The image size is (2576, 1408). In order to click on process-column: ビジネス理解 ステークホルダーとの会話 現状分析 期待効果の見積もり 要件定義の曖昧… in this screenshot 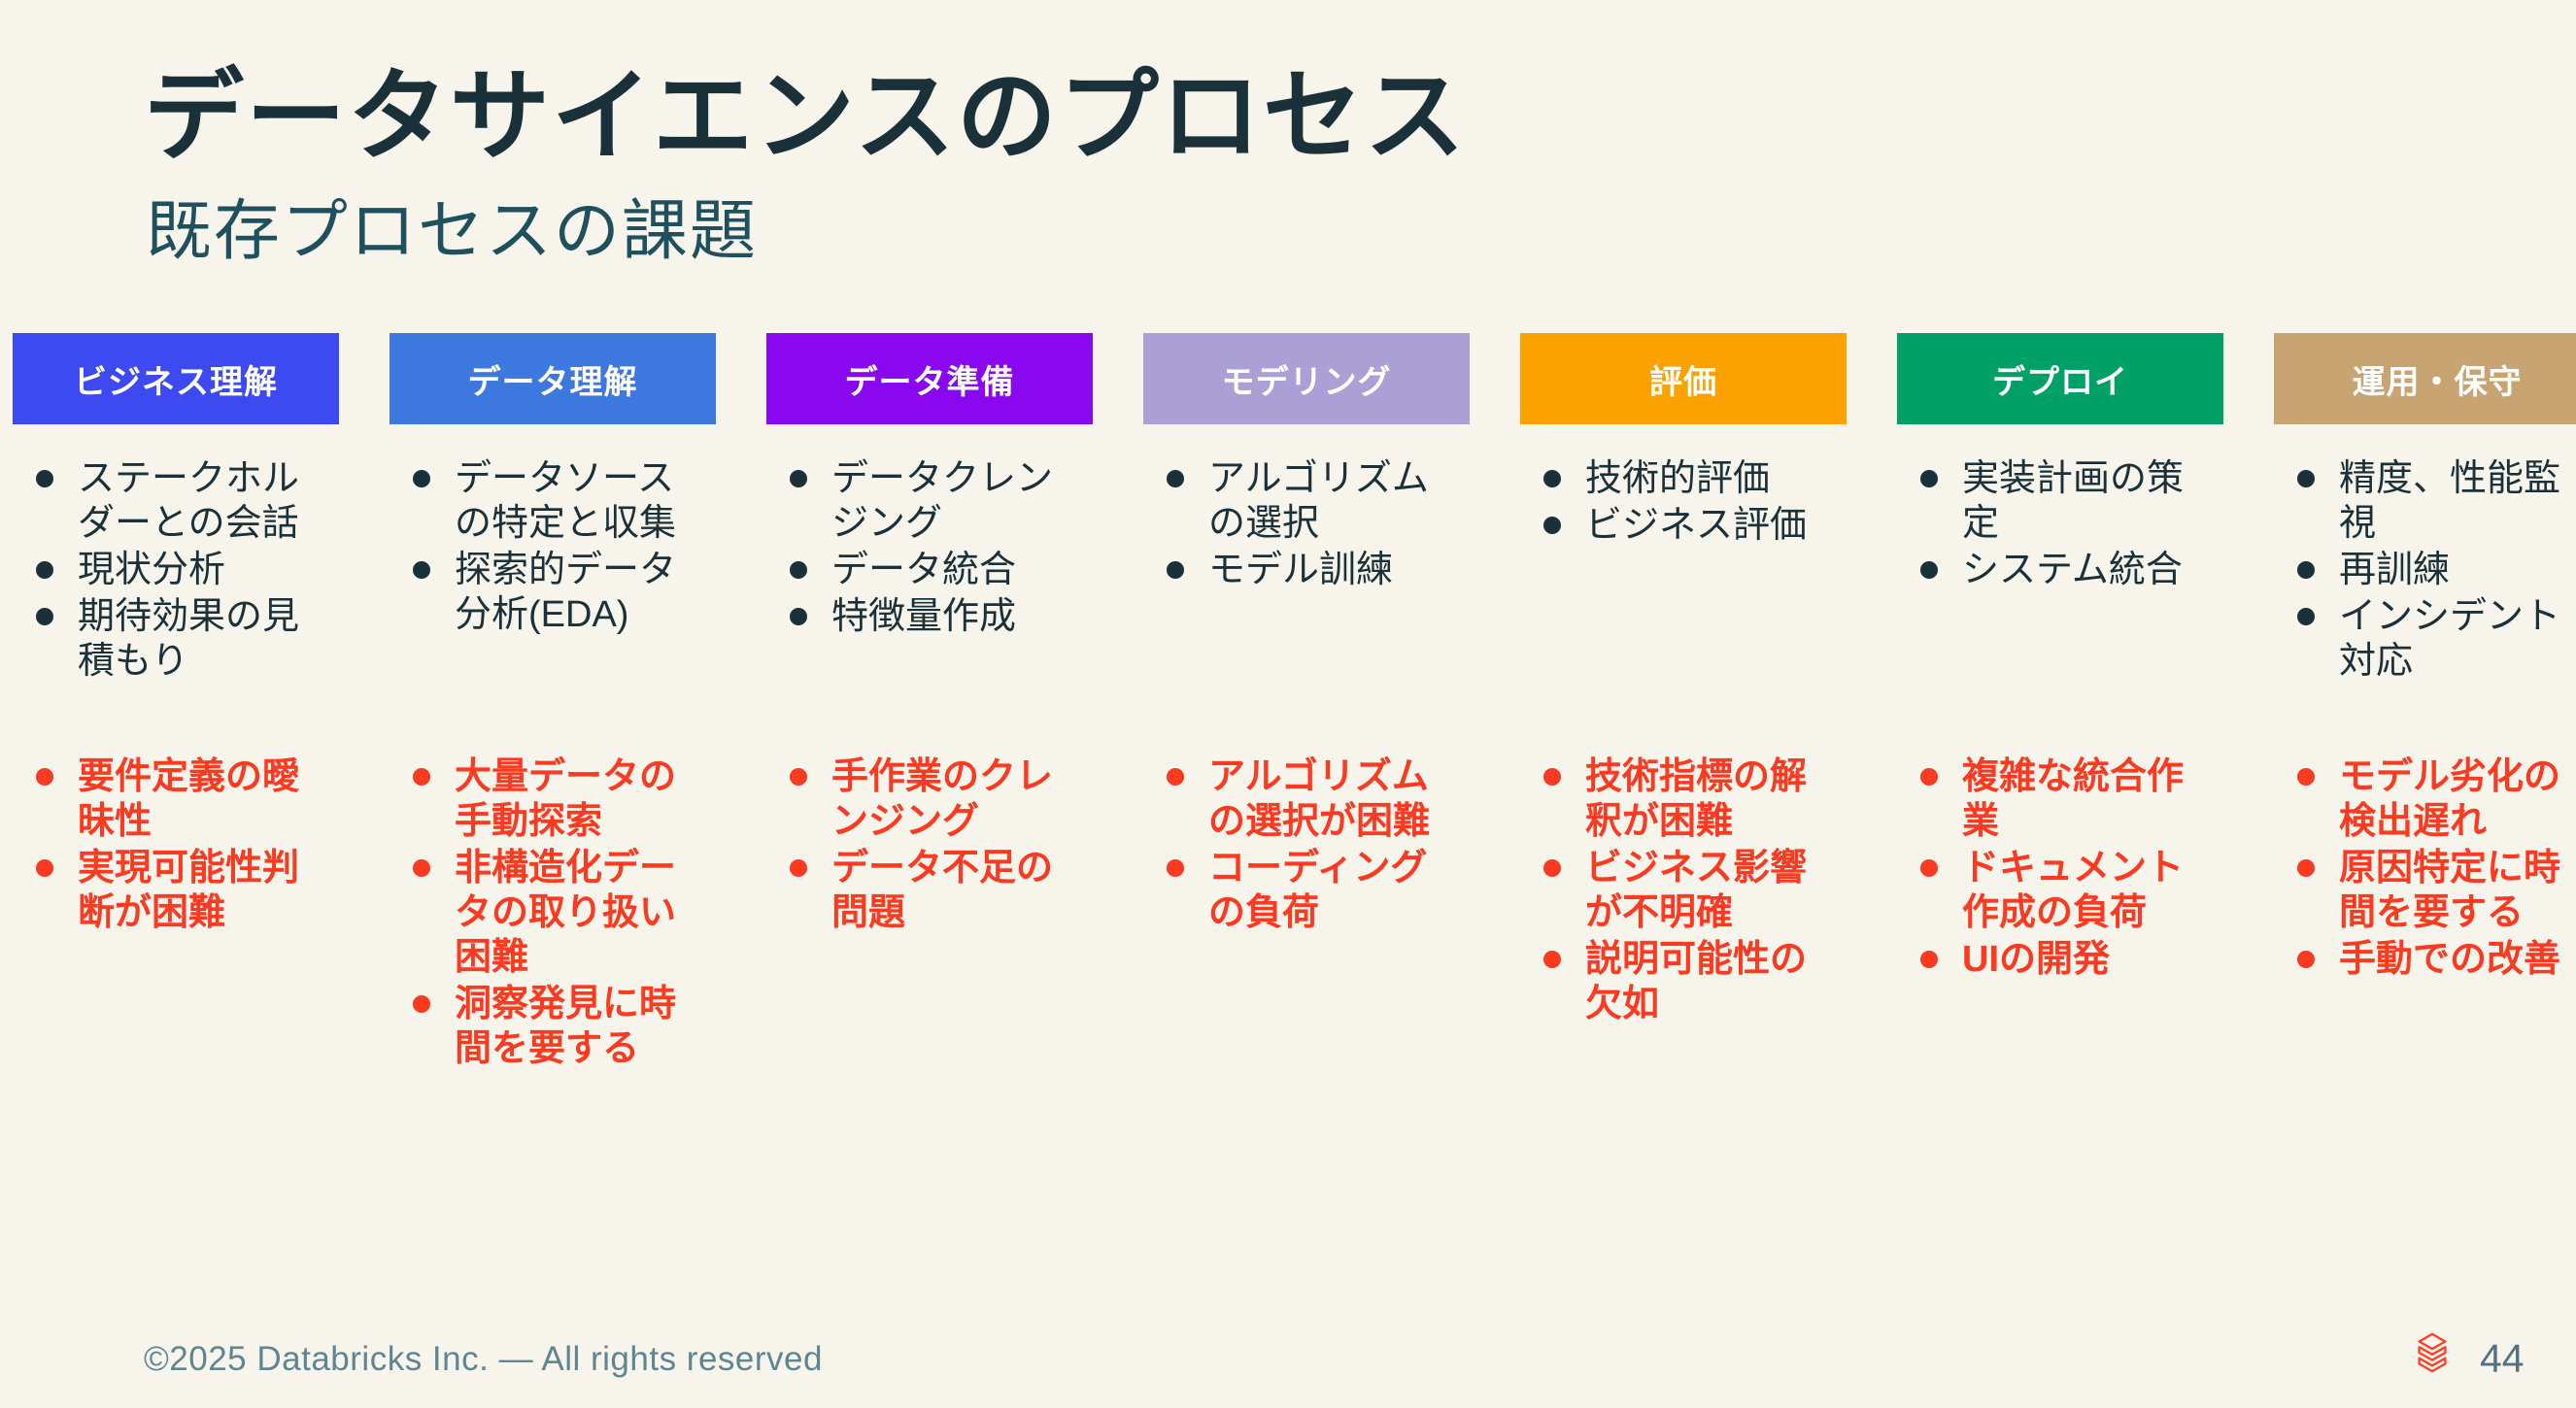, I will do `click(176, 703)`.